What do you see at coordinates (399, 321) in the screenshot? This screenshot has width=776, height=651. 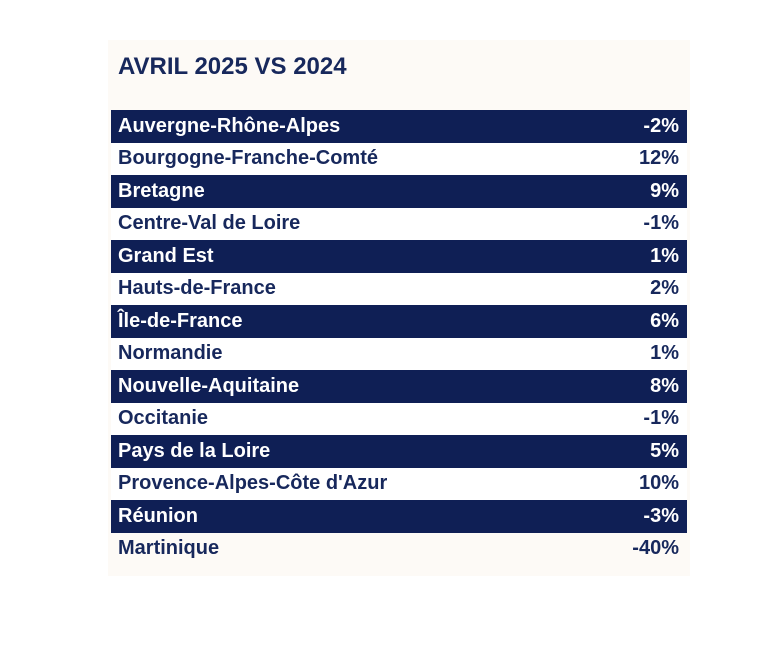 I see `table-row: Île-de-France 6%` at bounding box center [399, 321].